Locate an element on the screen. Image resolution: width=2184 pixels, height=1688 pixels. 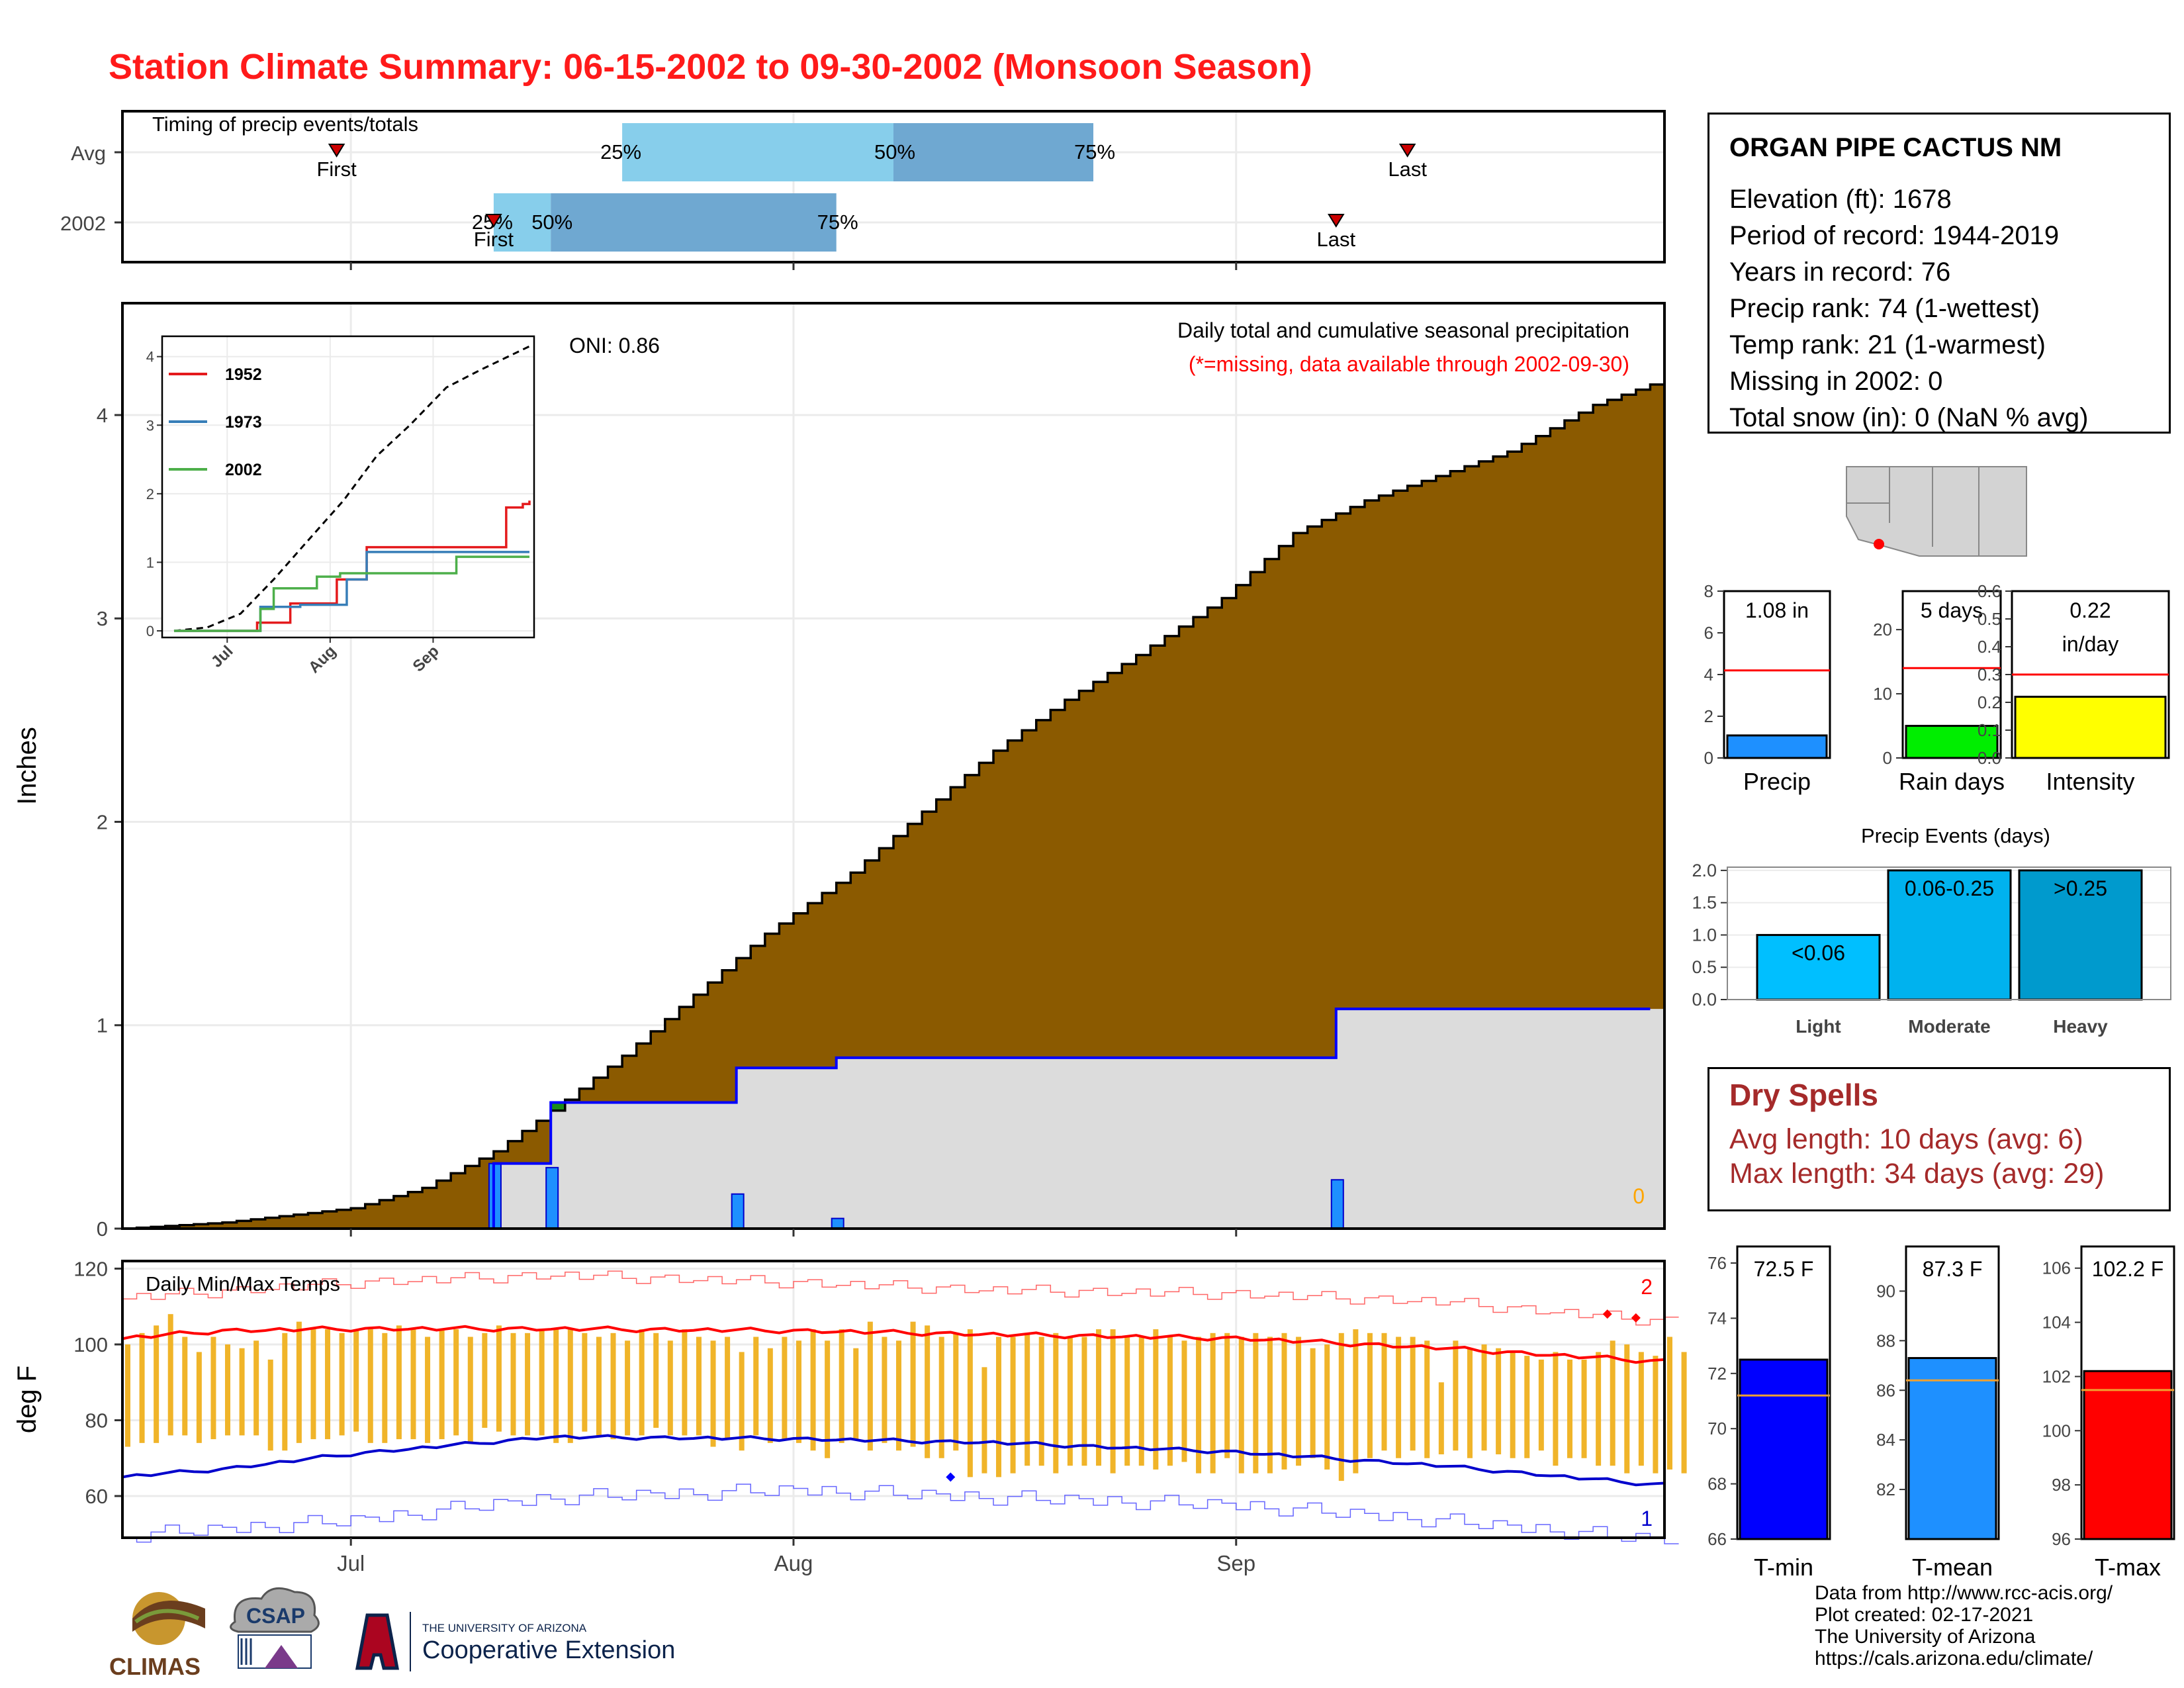
precip-event-bar is located at coordinates (1818, 967).